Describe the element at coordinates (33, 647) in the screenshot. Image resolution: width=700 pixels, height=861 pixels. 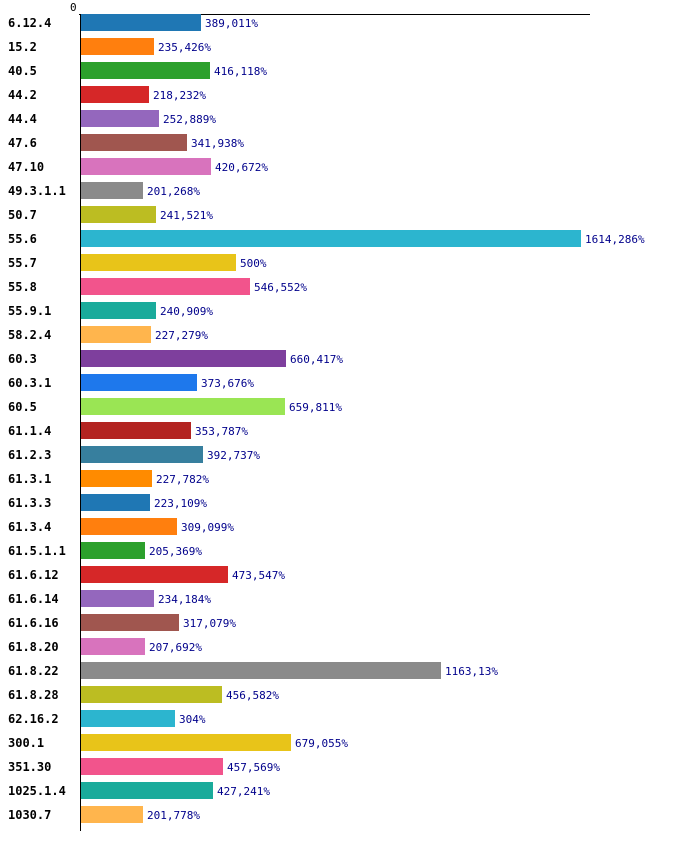
I see `category-label: 61.8.20` at that location.